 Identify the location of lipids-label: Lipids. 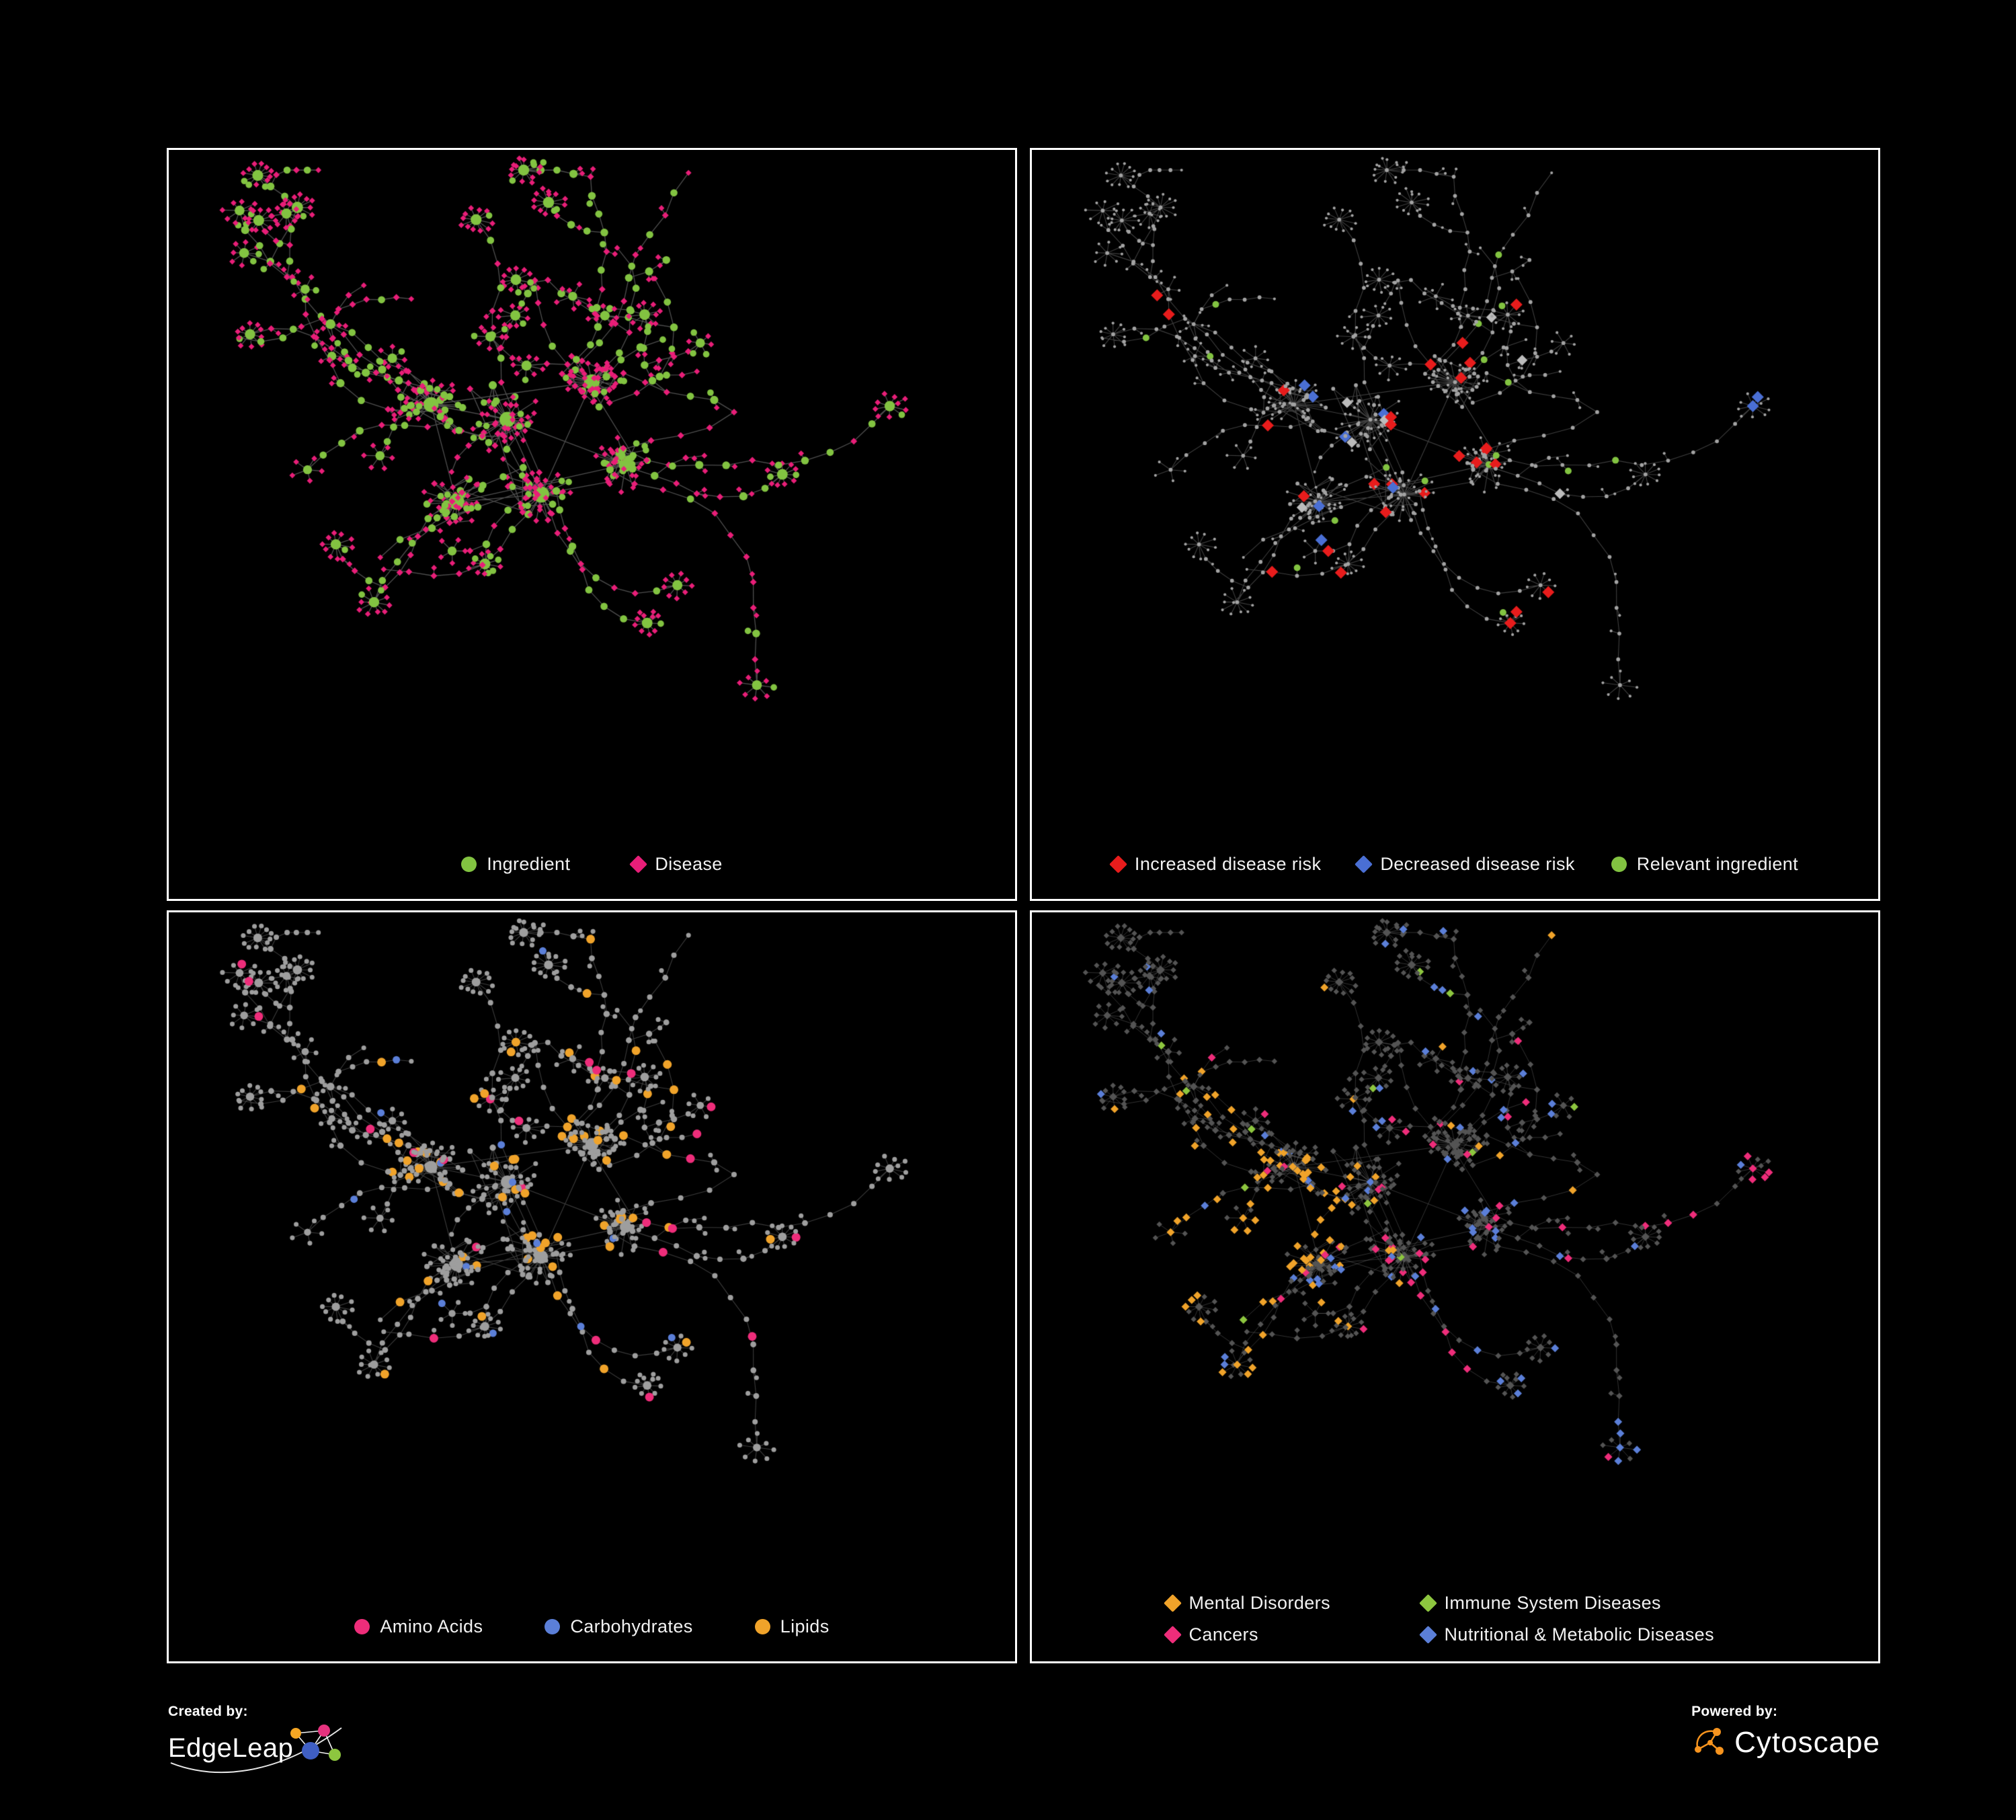
(805, 1626).